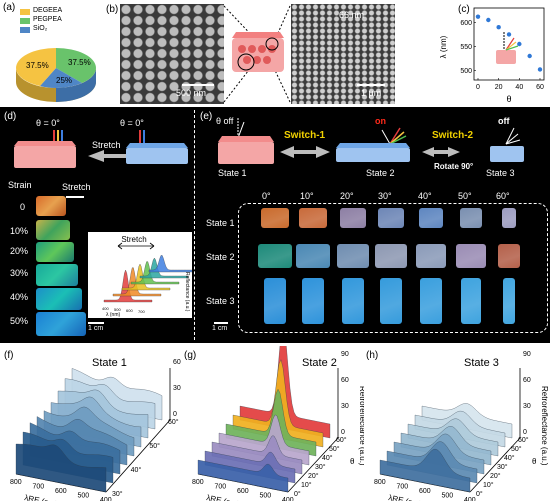  I want to click on pie-side-blue, so click(76, 85).